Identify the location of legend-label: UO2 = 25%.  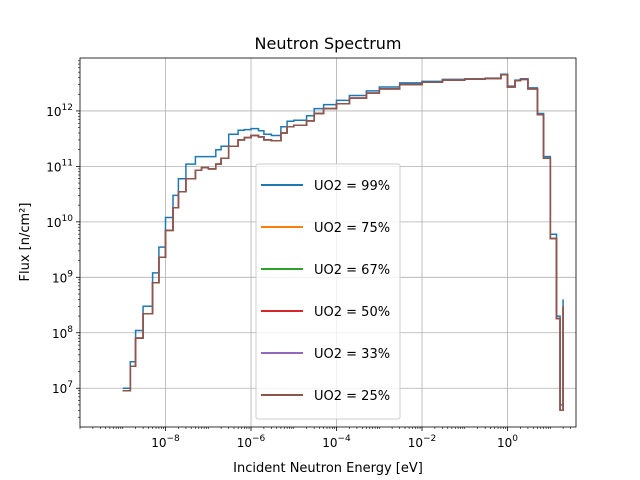
(352, 396).